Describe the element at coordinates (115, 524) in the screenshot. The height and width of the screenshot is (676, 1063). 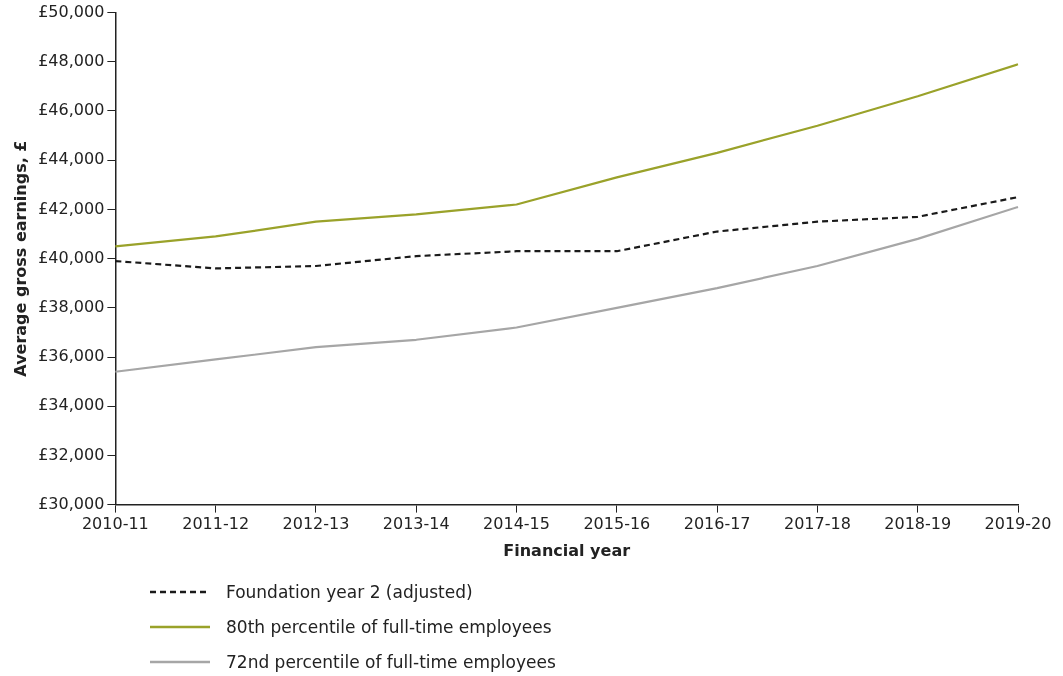
I see `x-tick-label: 2010-11` at that location.